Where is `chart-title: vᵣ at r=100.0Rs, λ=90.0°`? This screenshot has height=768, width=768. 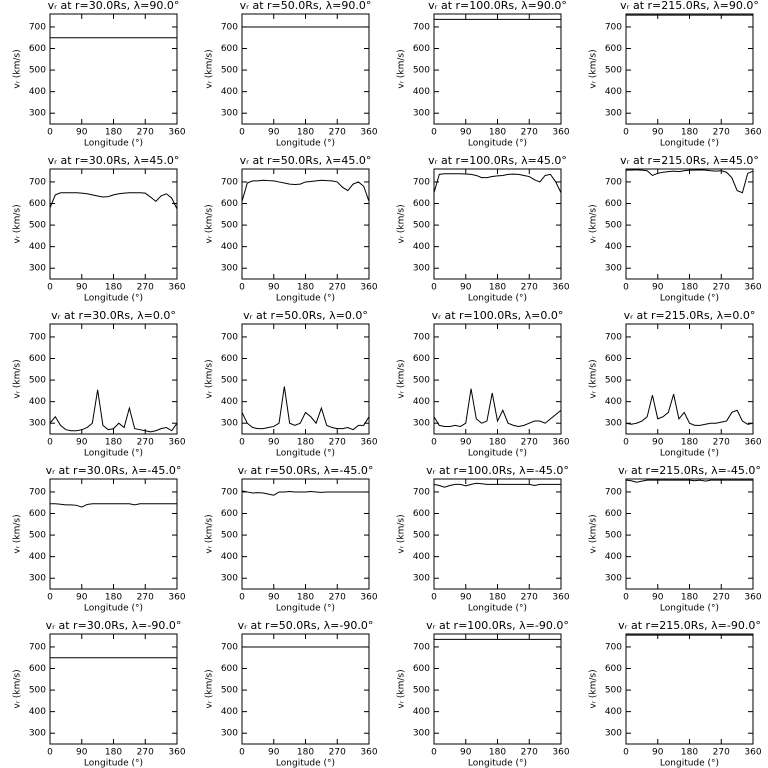 chart-title: vᵣ at r=100.0Rs, λ=90.0° is located at coordinates (497, 6).